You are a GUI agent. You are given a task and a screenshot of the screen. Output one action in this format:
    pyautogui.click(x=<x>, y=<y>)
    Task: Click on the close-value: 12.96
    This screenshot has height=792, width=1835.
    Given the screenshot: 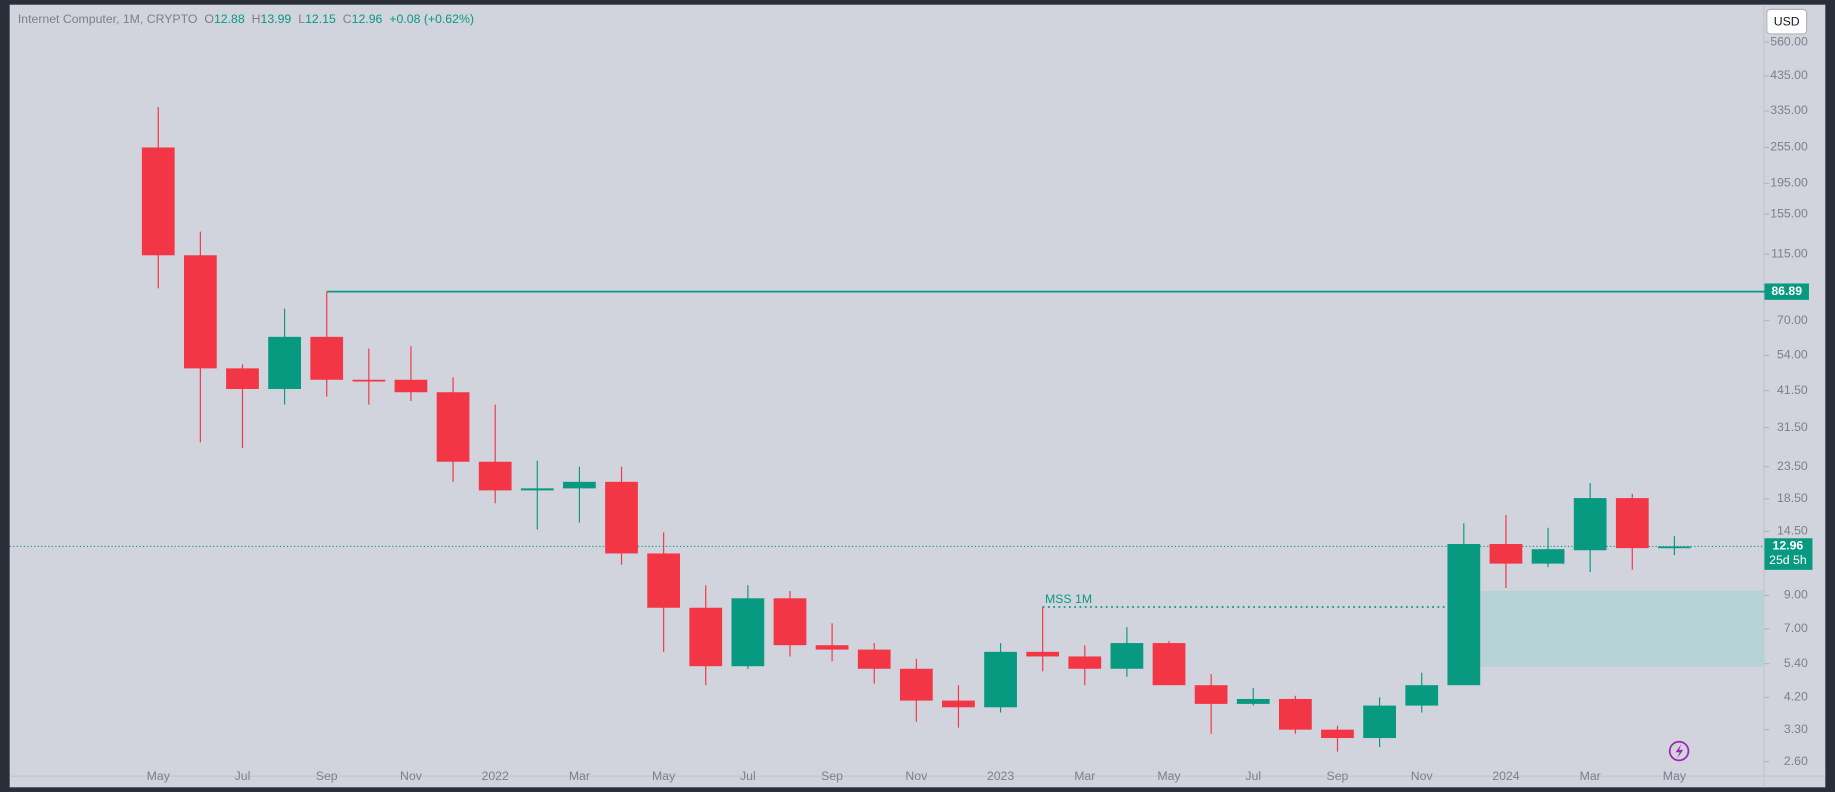 What is the action you would take?
    pyautogui.click(x=367, y=19)
    